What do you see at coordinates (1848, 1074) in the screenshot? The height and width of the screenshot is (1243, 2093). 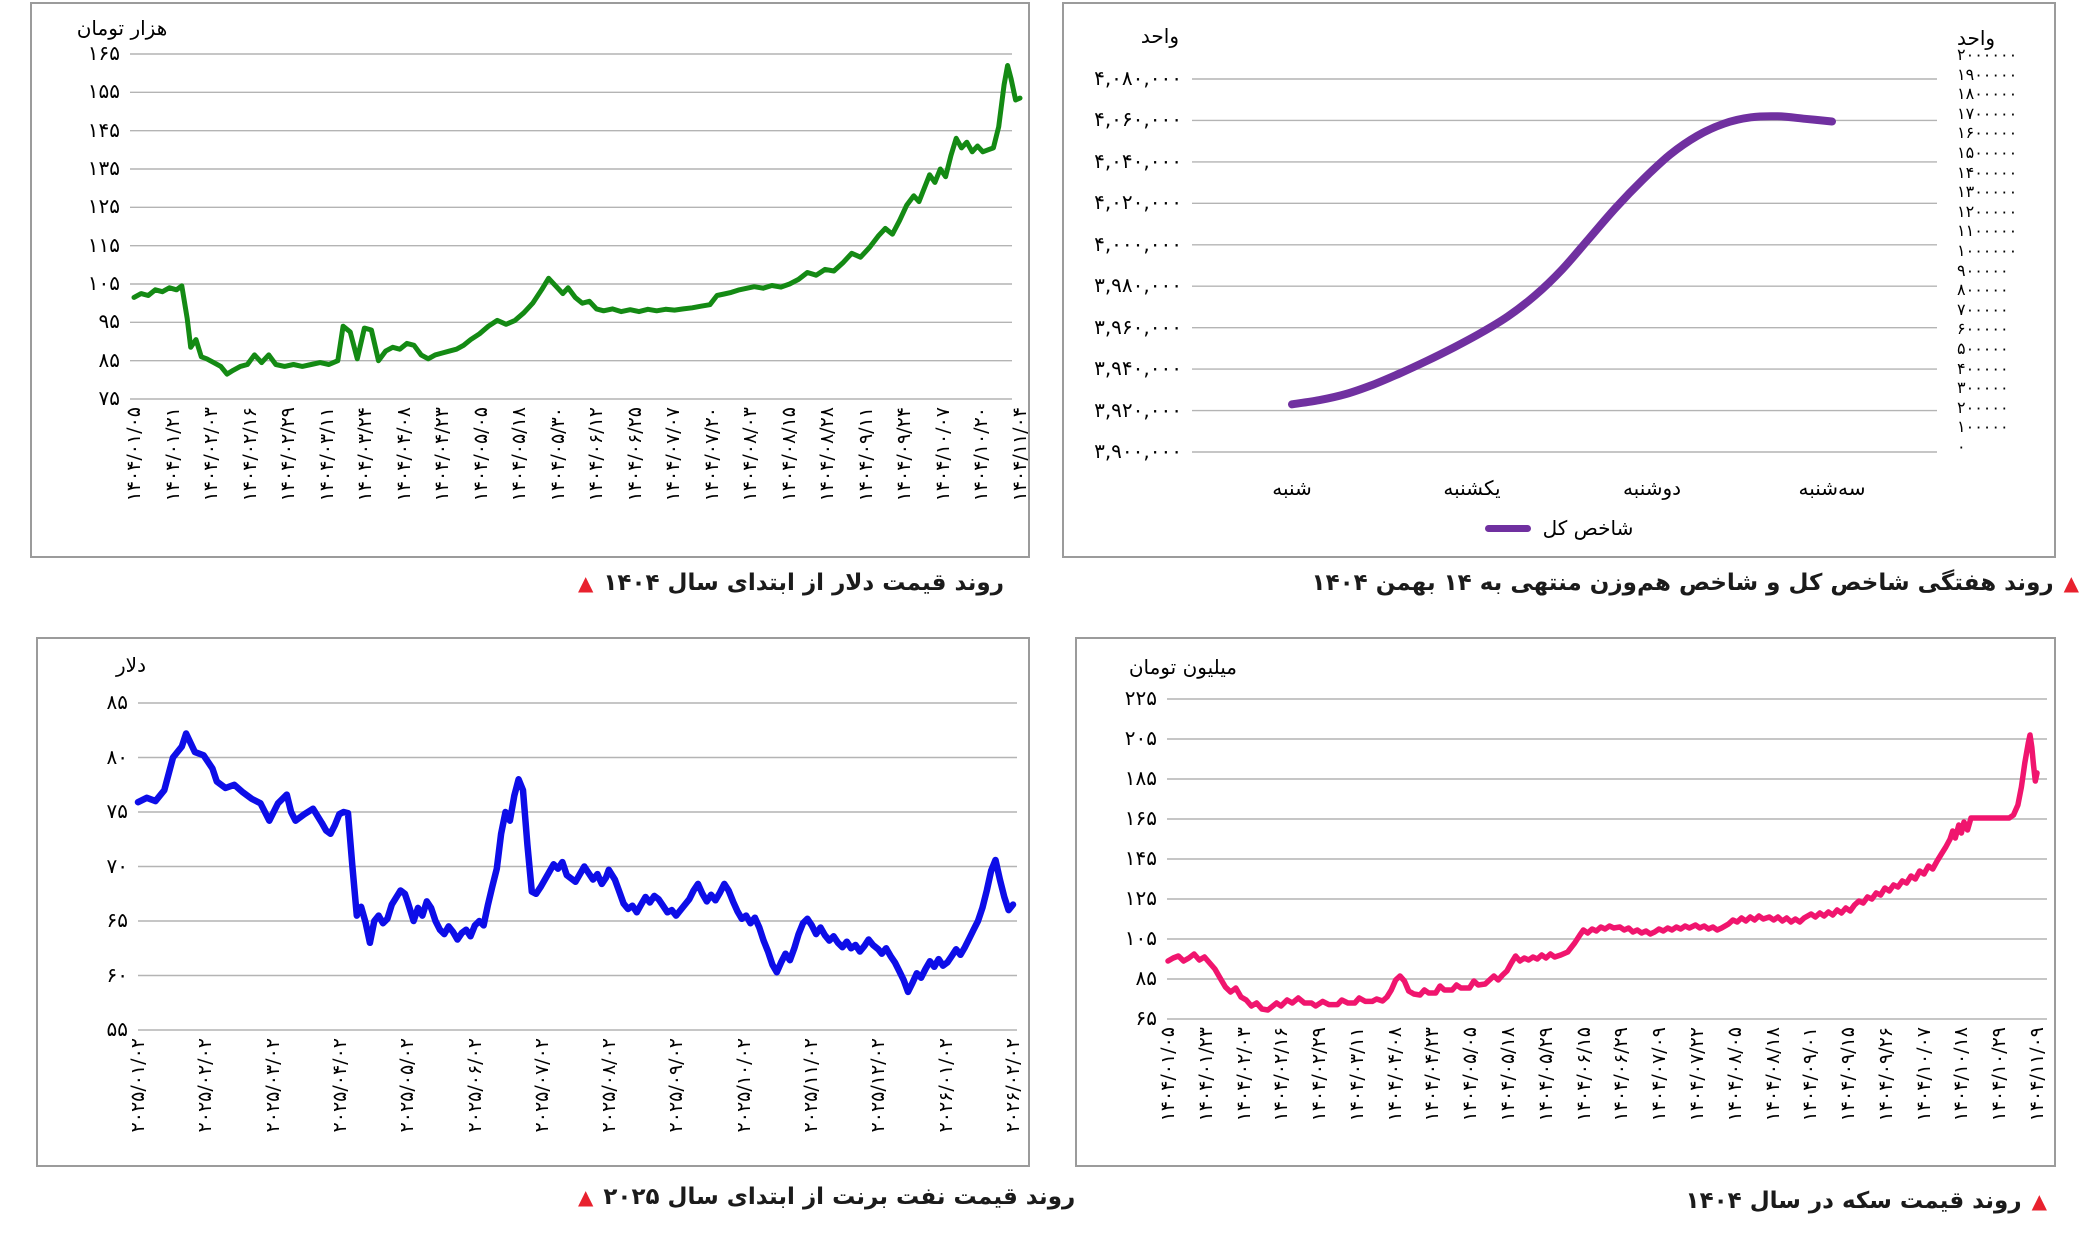 I see `x-axis-tick-label: ۱۴۰۴/۰۹/۱۵` at bounding box center [1848, 1074].